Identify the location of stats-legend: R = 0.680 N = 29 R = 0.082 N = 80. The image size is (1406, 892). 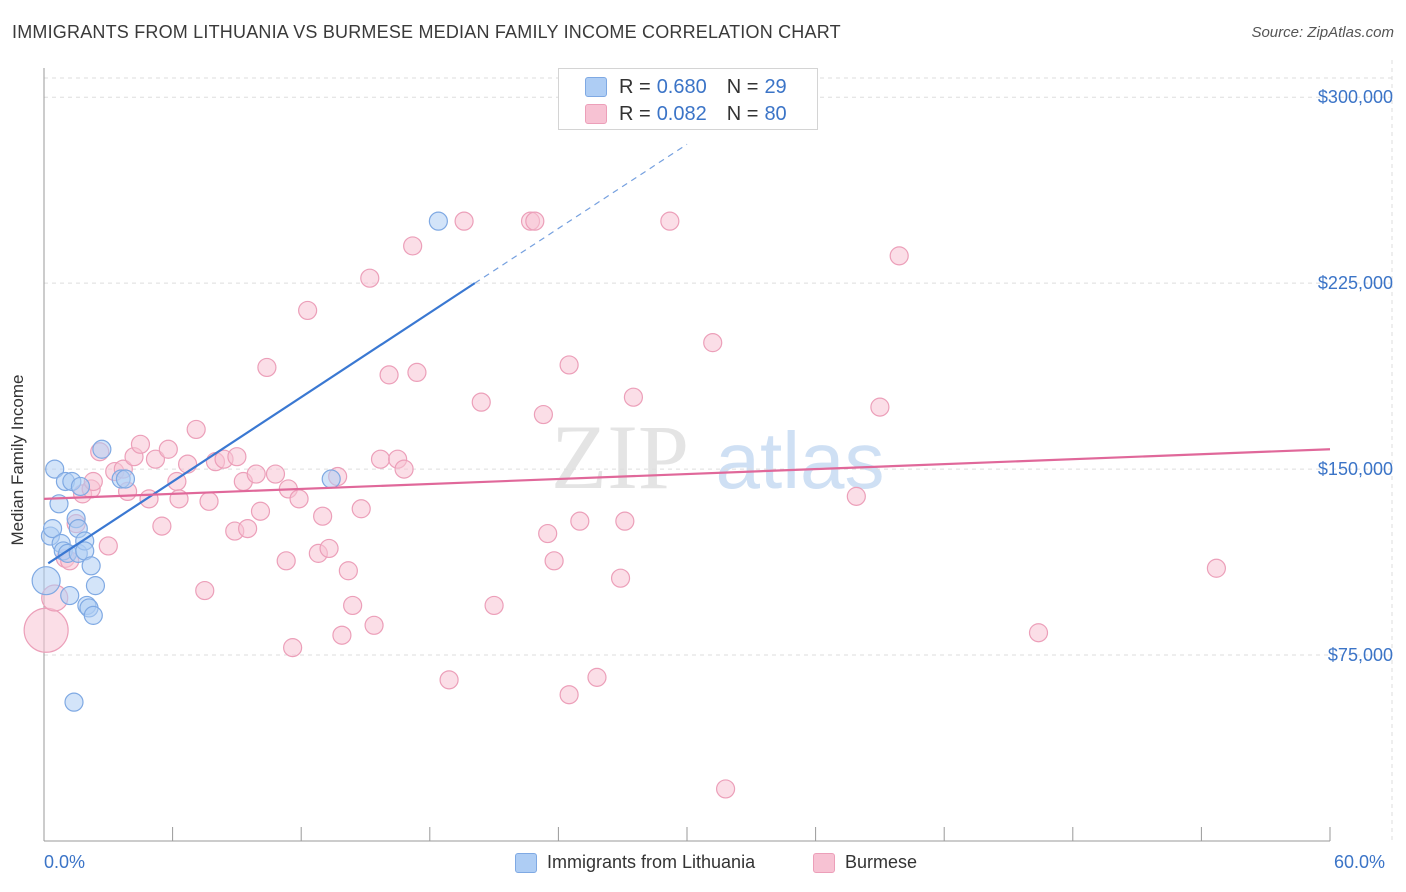
(688, 99).